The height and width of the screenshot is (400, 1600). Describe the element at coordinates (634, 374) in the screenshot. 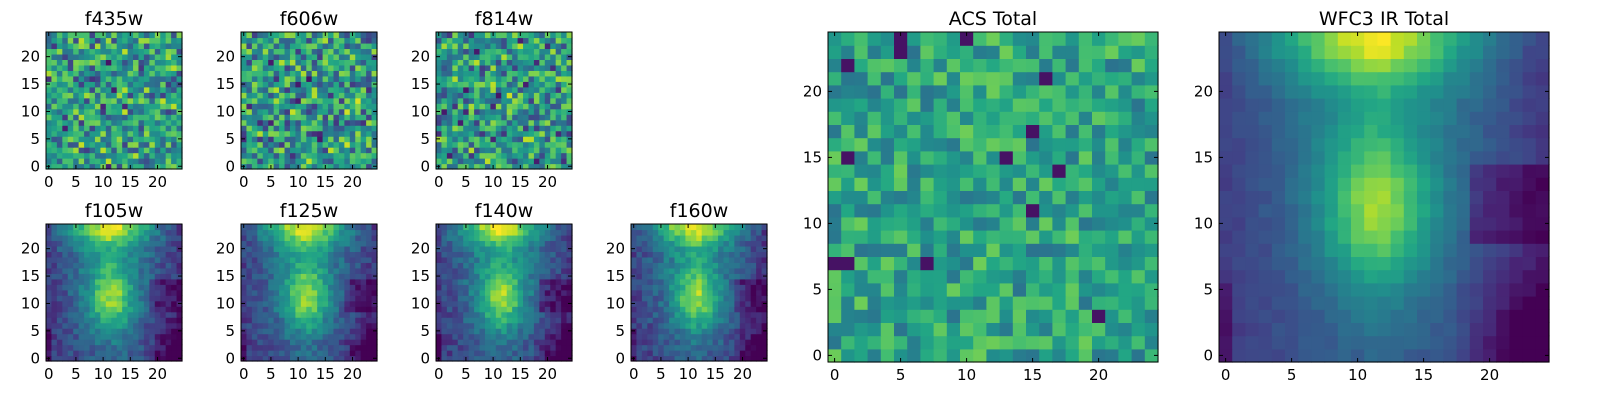

I see `x-tick-label: 0` at that location.